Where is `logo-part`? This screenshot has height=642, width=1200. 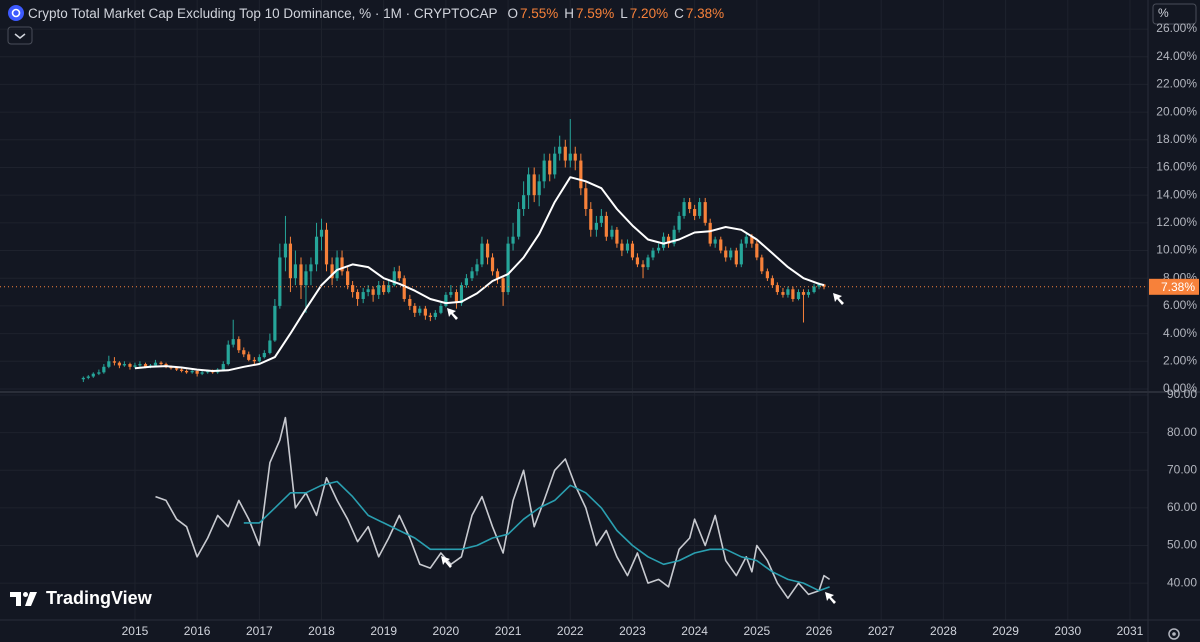
logo-part is located at coordinates (31, 598).